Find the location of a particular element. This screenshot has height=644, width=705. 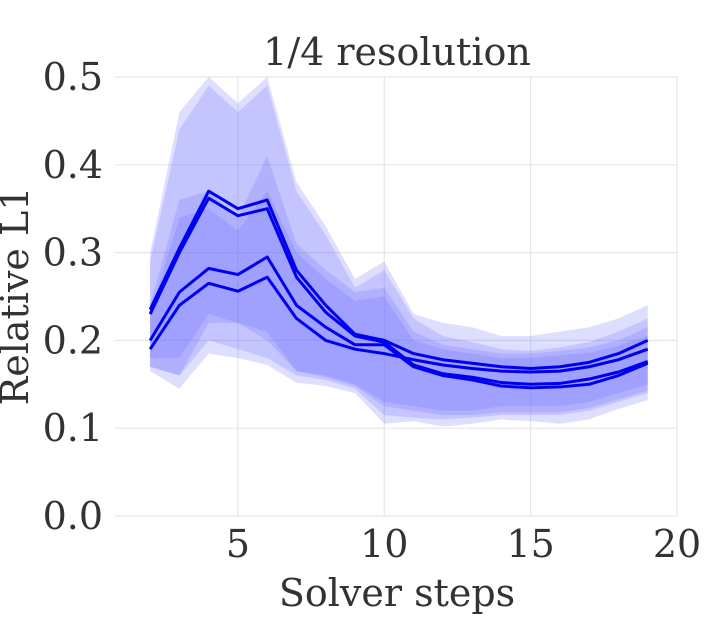

y-tick-label: 0.5 is located at coordinates (73, 77).